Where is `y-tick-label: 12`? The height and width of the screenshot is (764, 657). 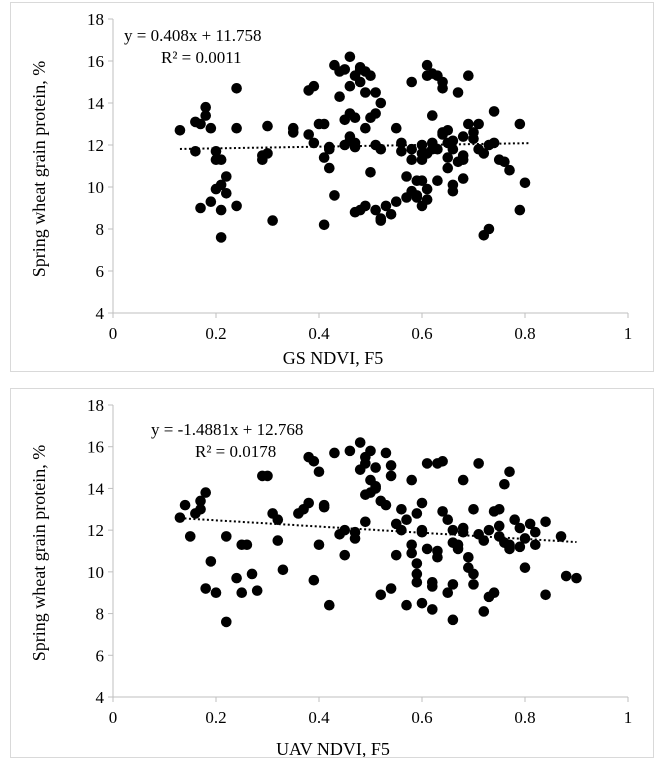
y-tick-label: 12 is located at coordinates (95, 145).